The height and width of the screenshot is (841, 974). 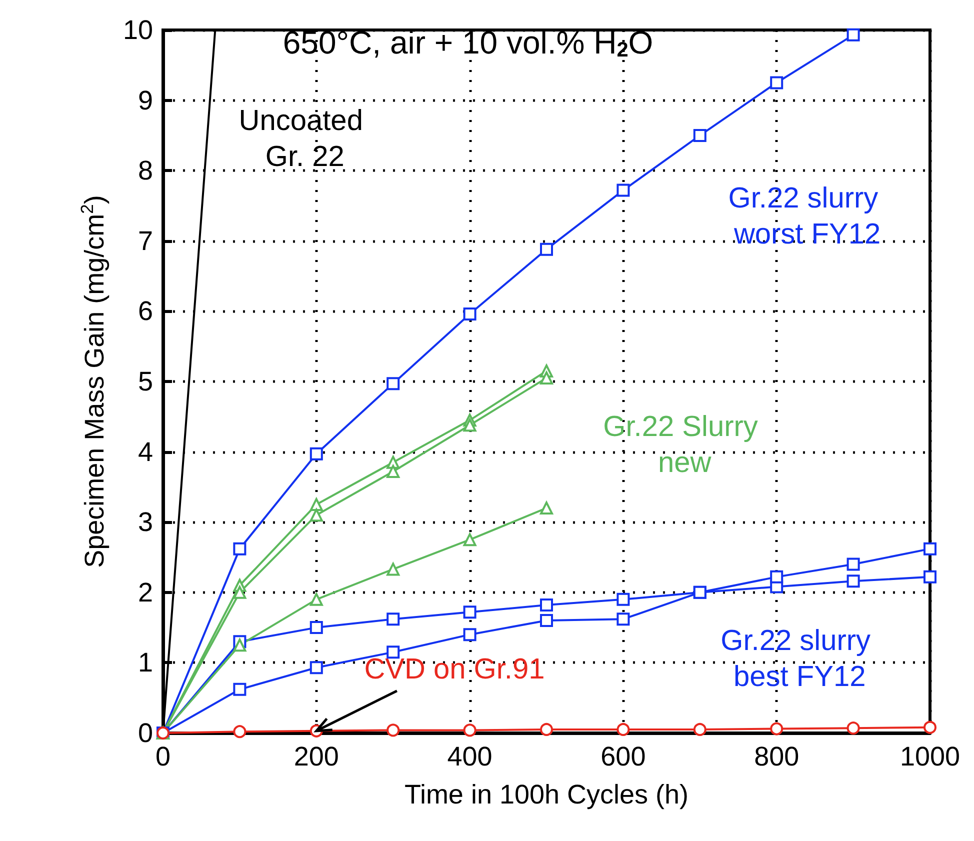 What do you see at coordinates (304, 138) in the screenshot?
I see `series-label: Uncoated Gr. 22` at bounding box center [304, 138].